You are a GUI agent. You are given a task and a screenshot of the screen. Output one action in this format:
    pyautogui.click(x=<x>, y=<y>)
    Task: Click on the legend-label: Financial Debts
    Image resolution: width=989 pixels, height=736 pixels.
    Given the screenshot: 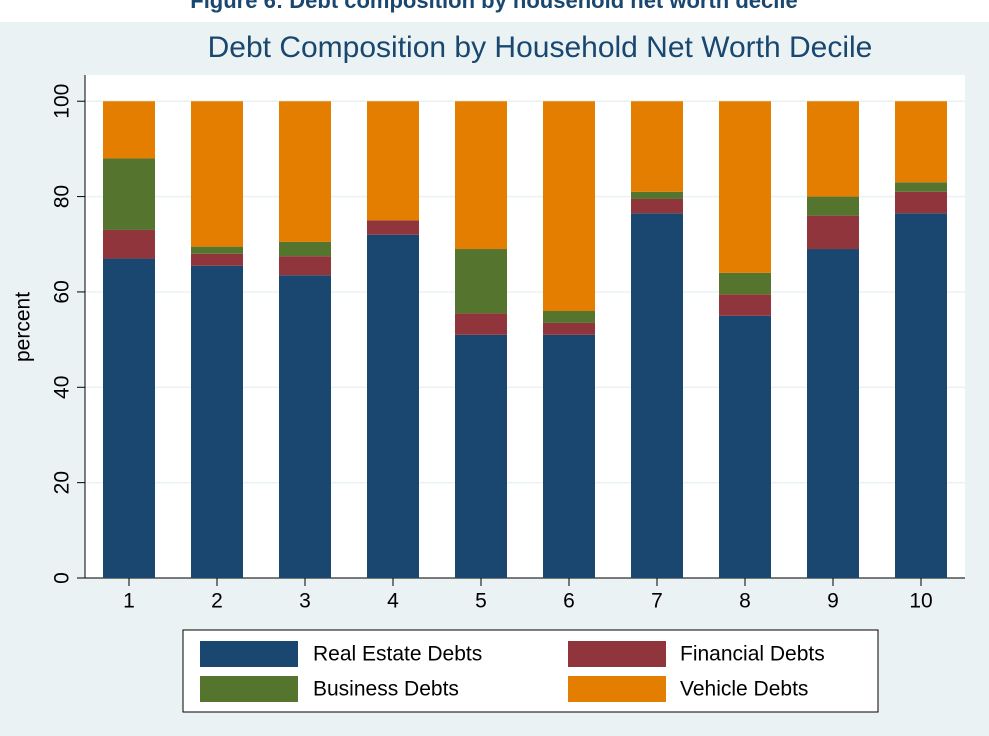 What is the action you would take?
    pyautogui.click(x=752, y=654)
    